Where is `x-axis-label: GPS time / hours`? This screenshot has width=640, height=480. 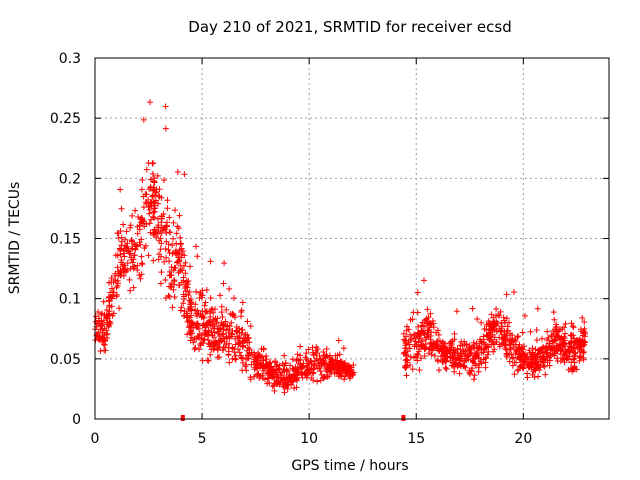
x-axis-label: GPS time / hours is located at coordinates (349, 466).